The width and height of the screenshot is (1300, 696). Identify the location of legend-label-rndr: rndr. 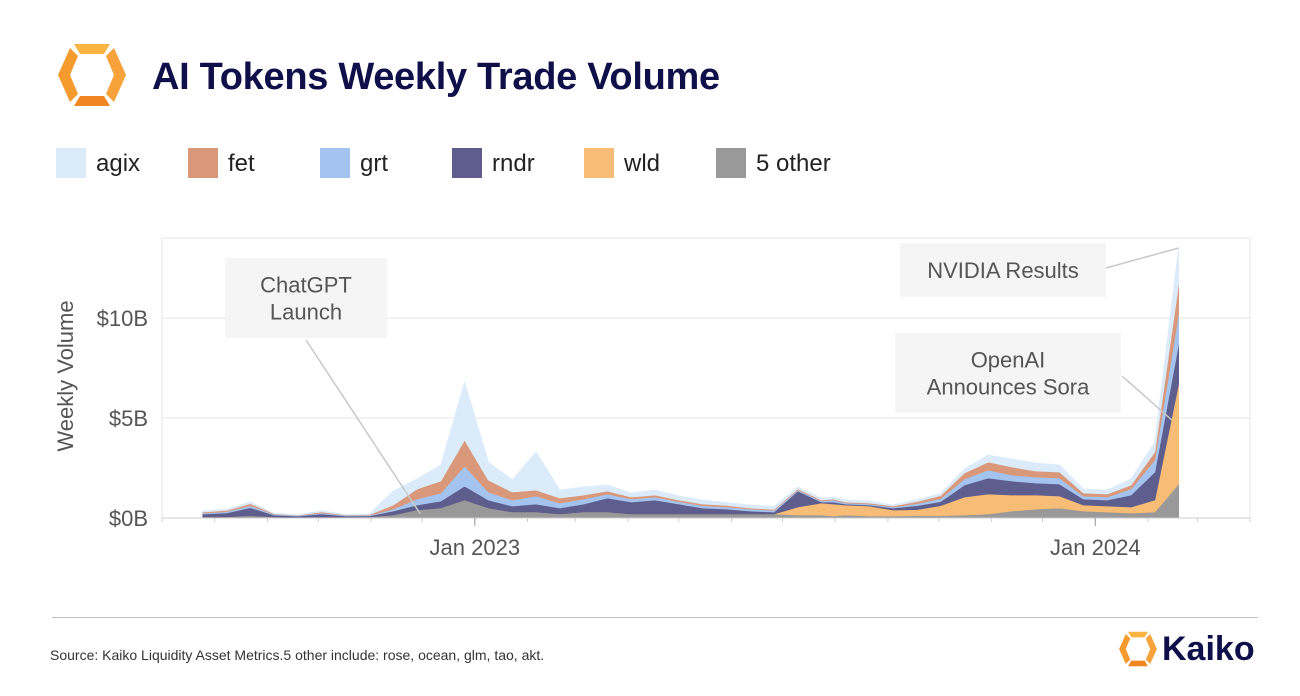
(513, 163).